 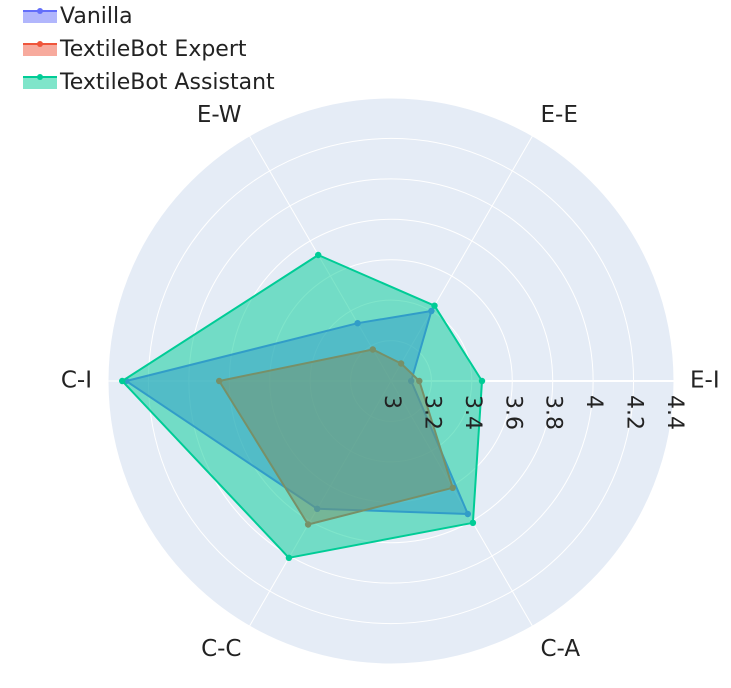 What do you see at coordinates (153, 49) in the screenshot?
I see `legend-label: TextileBot Expert` at bounding box center [153, 49].